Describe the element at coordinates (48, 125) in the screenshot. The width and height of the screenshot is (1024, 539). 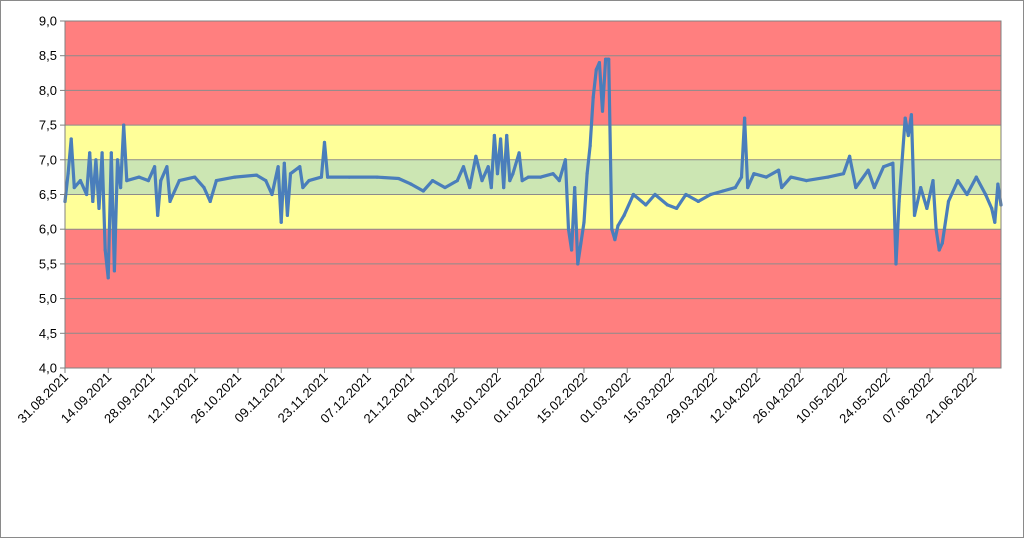
I see `y-tick-label: 7,5` at that location.